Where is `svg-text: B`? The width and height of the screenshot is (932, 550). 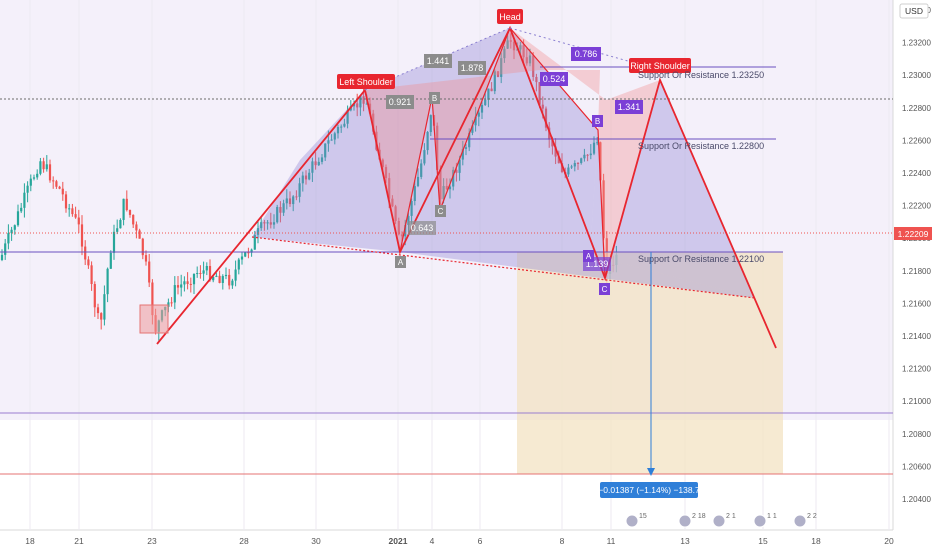
svg-text: B is located at coordinates (434, 98).